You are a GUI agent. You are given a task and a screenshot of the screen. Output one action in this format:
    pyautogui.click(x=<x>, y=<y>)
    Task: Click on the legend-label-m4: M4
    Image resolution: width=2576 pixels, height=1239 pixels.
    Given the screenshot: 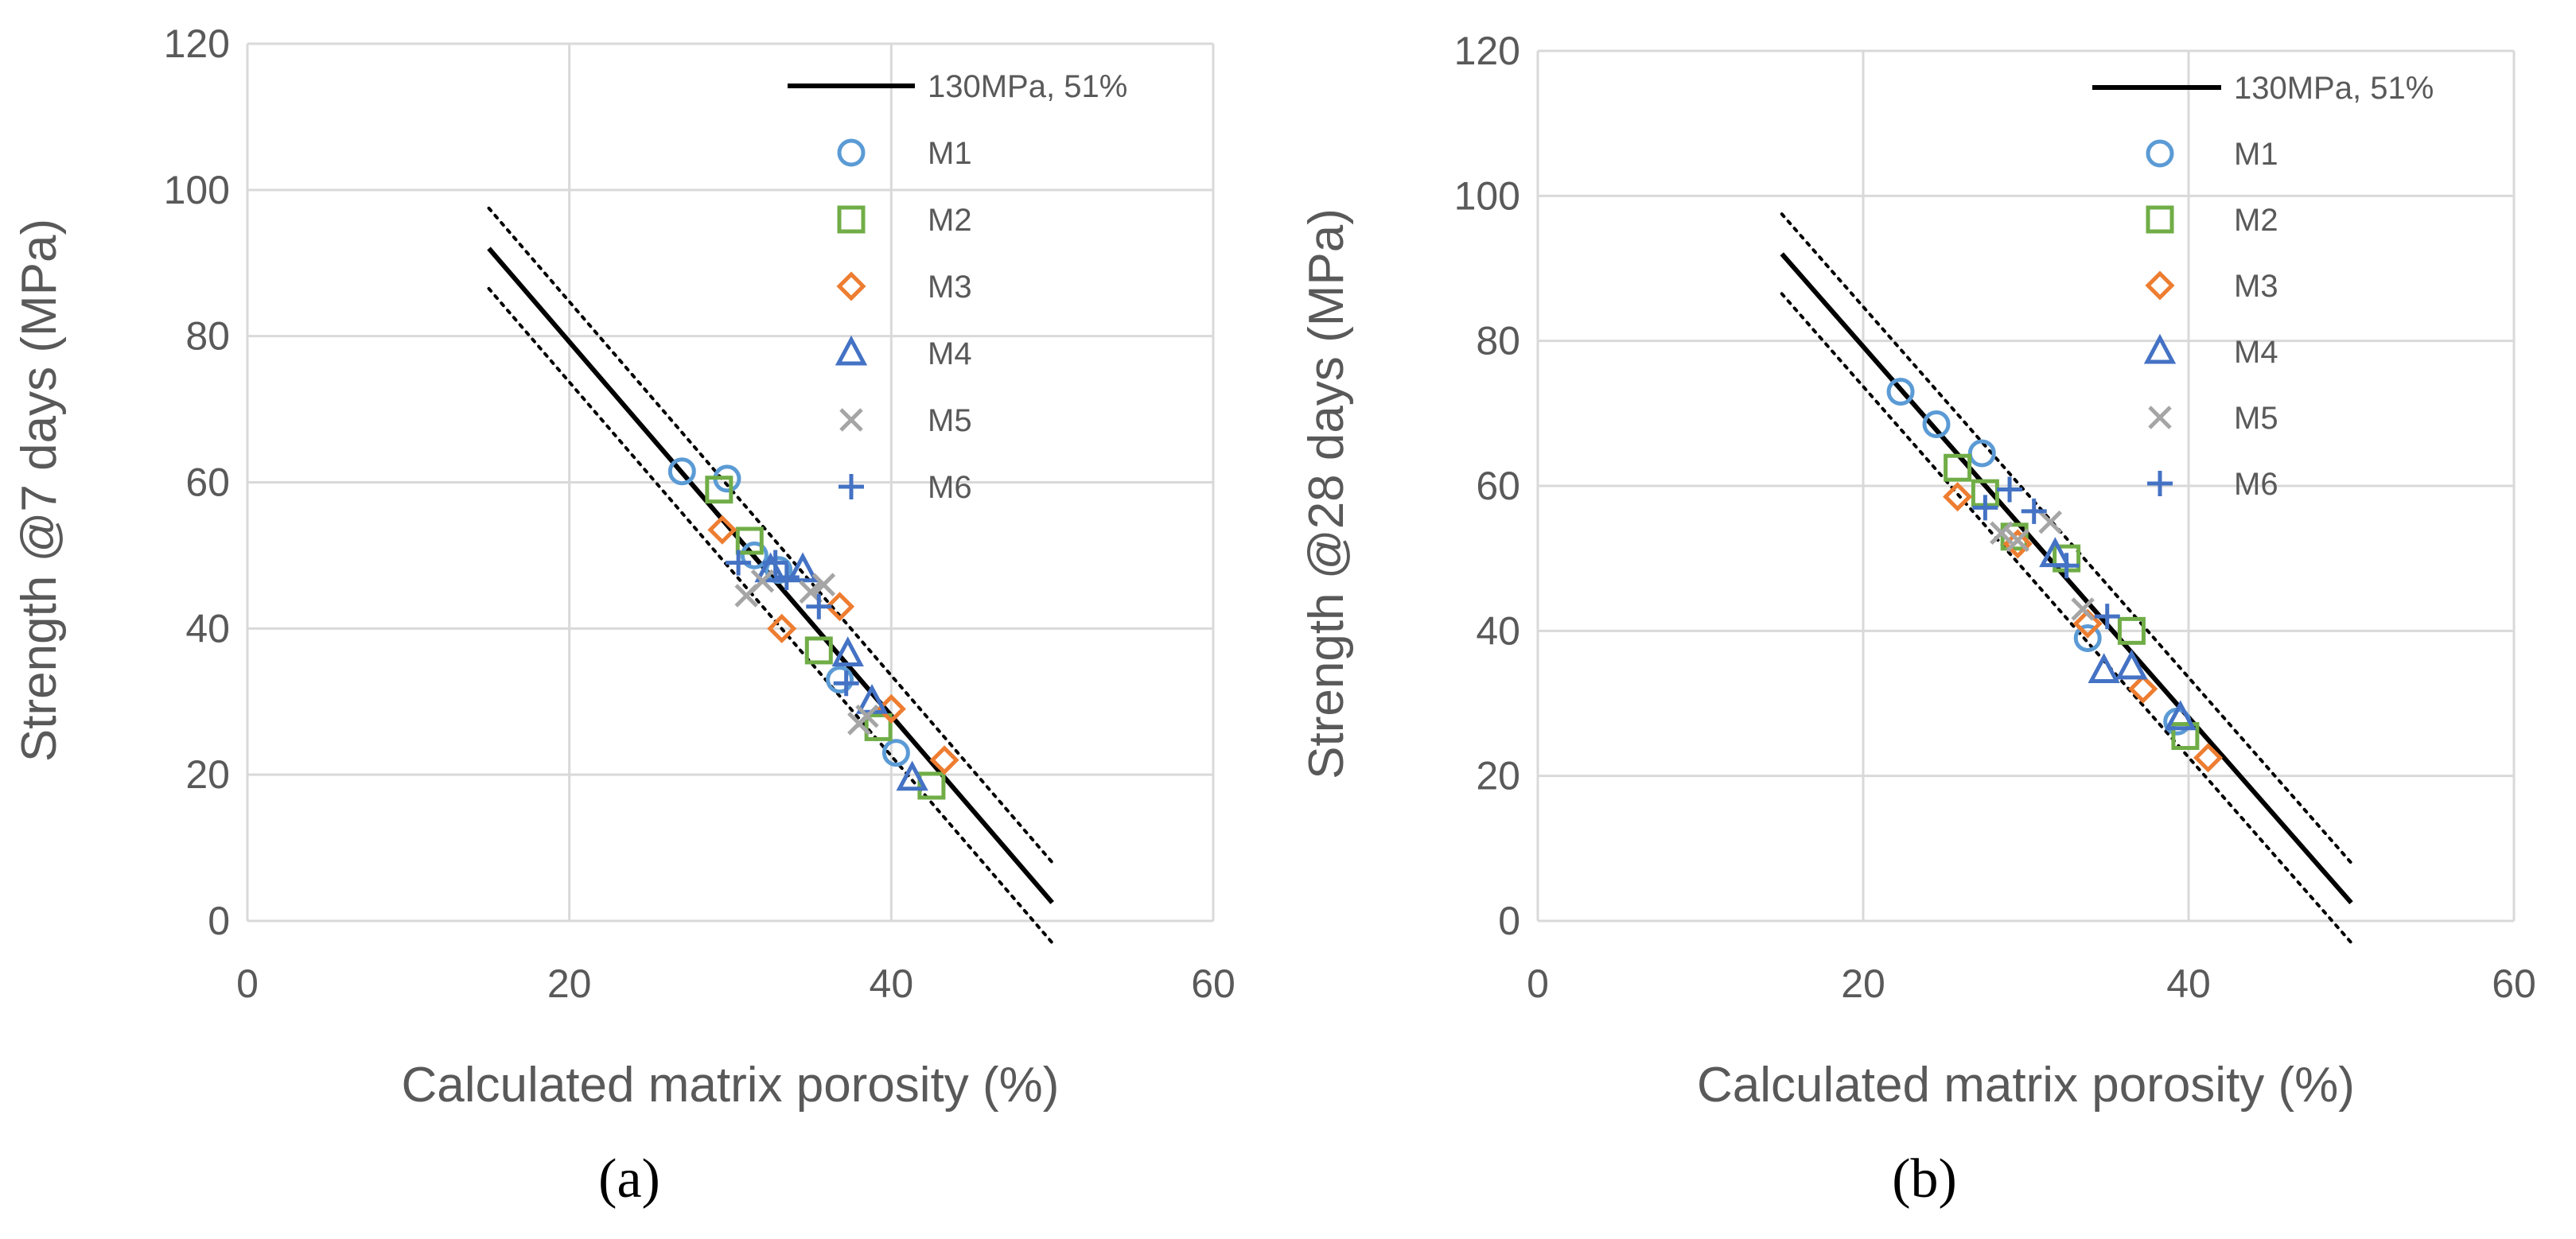 What is the action you would take?
    pyautogui.click(x=950, y=353)
    